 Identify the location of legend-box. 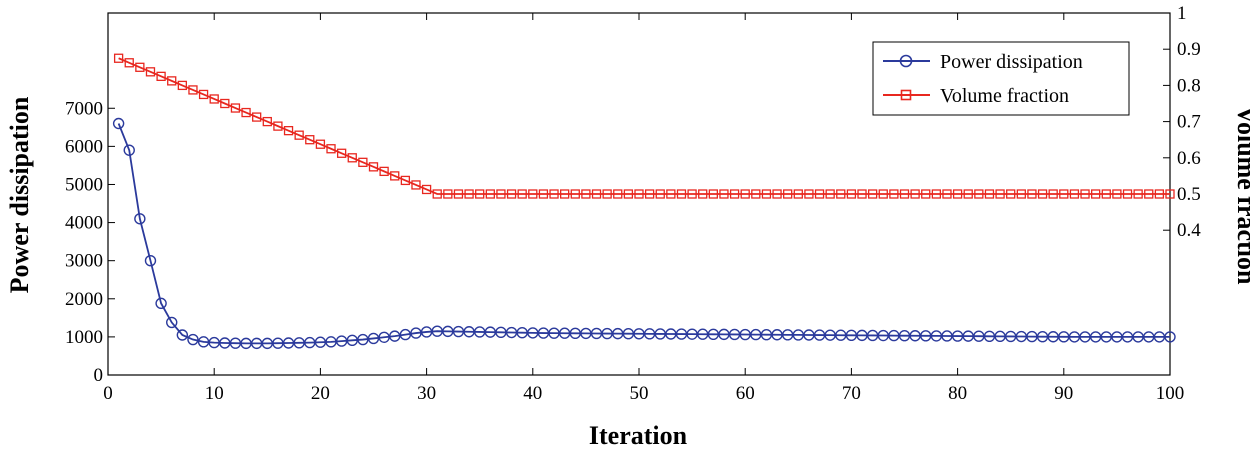
(1001, 78).